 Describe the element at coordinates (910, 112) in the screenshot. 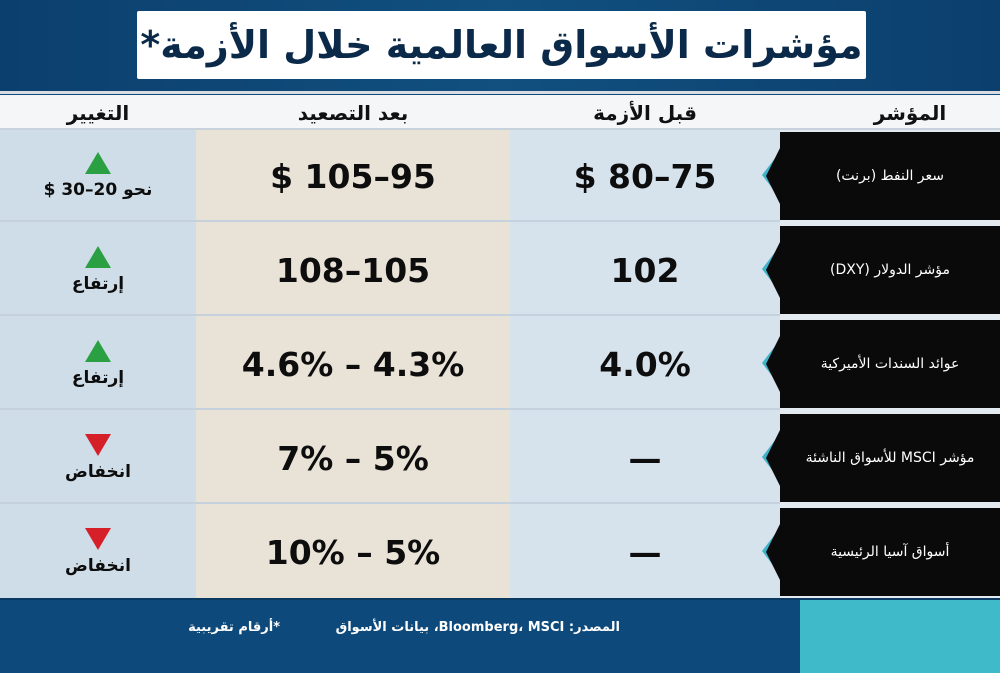

I see `column-header-indicator: المؤشر` at that location.